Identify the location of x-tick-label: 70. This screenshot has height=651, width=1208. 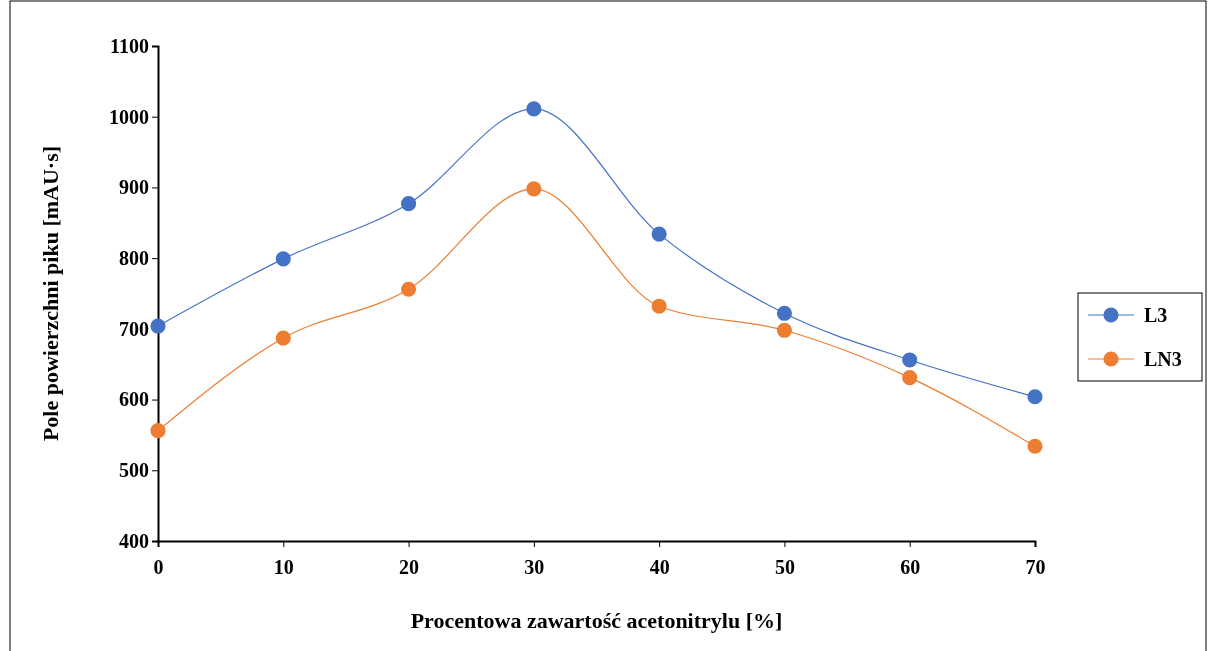
(1035, 567).